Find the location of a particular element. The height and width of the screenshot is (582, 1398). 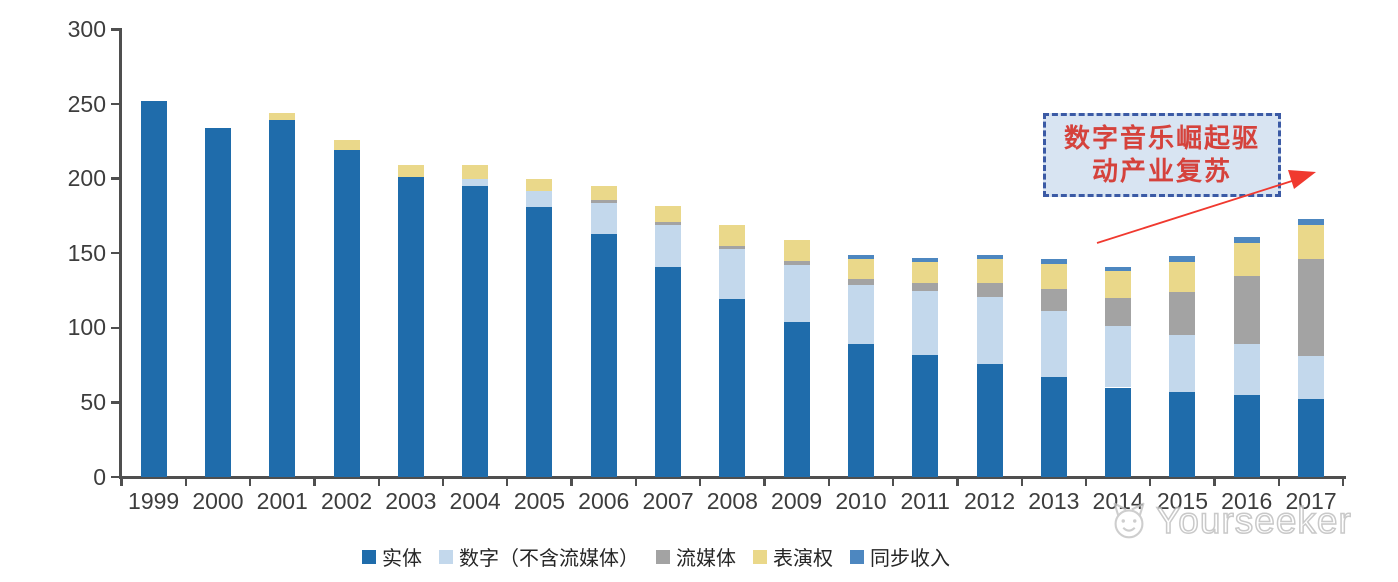

y-tick-label: 300 is located at coordinates (86, 29).